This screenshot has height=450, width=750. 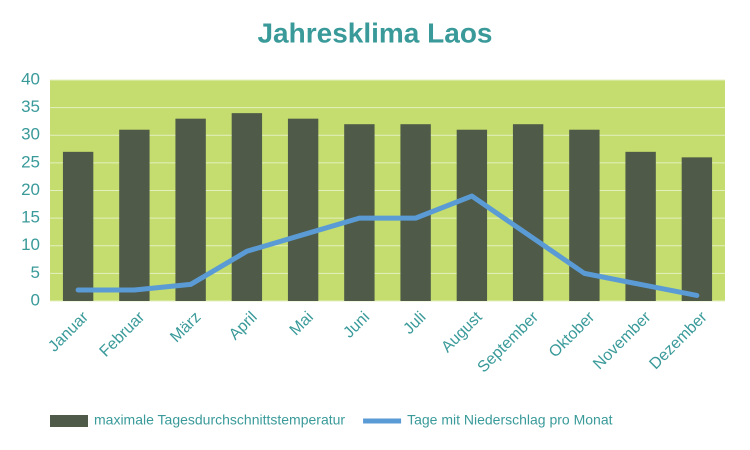 What do you see at coordinates (30, 134) in the screenshot?
I see `y-tick-label: 30` at bounding box center [30, 134].